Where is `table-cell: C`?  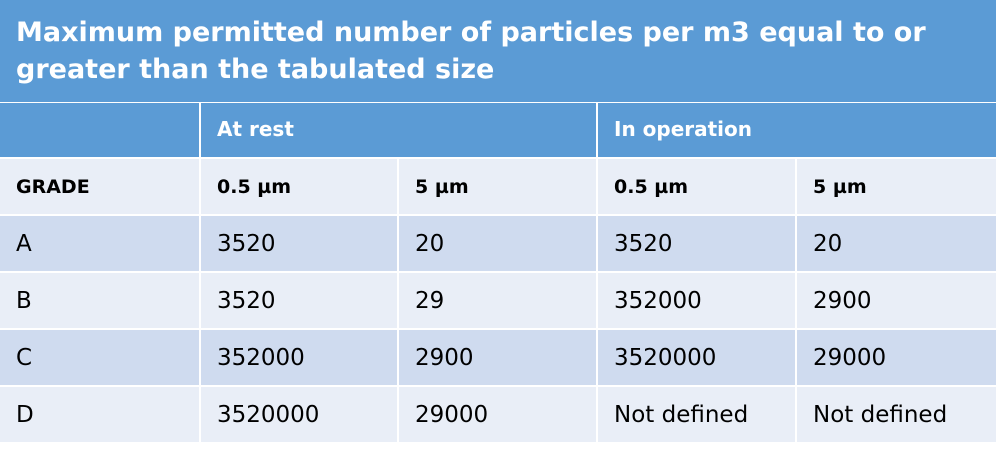 table-cell: C is located at coordinates (99, 357).